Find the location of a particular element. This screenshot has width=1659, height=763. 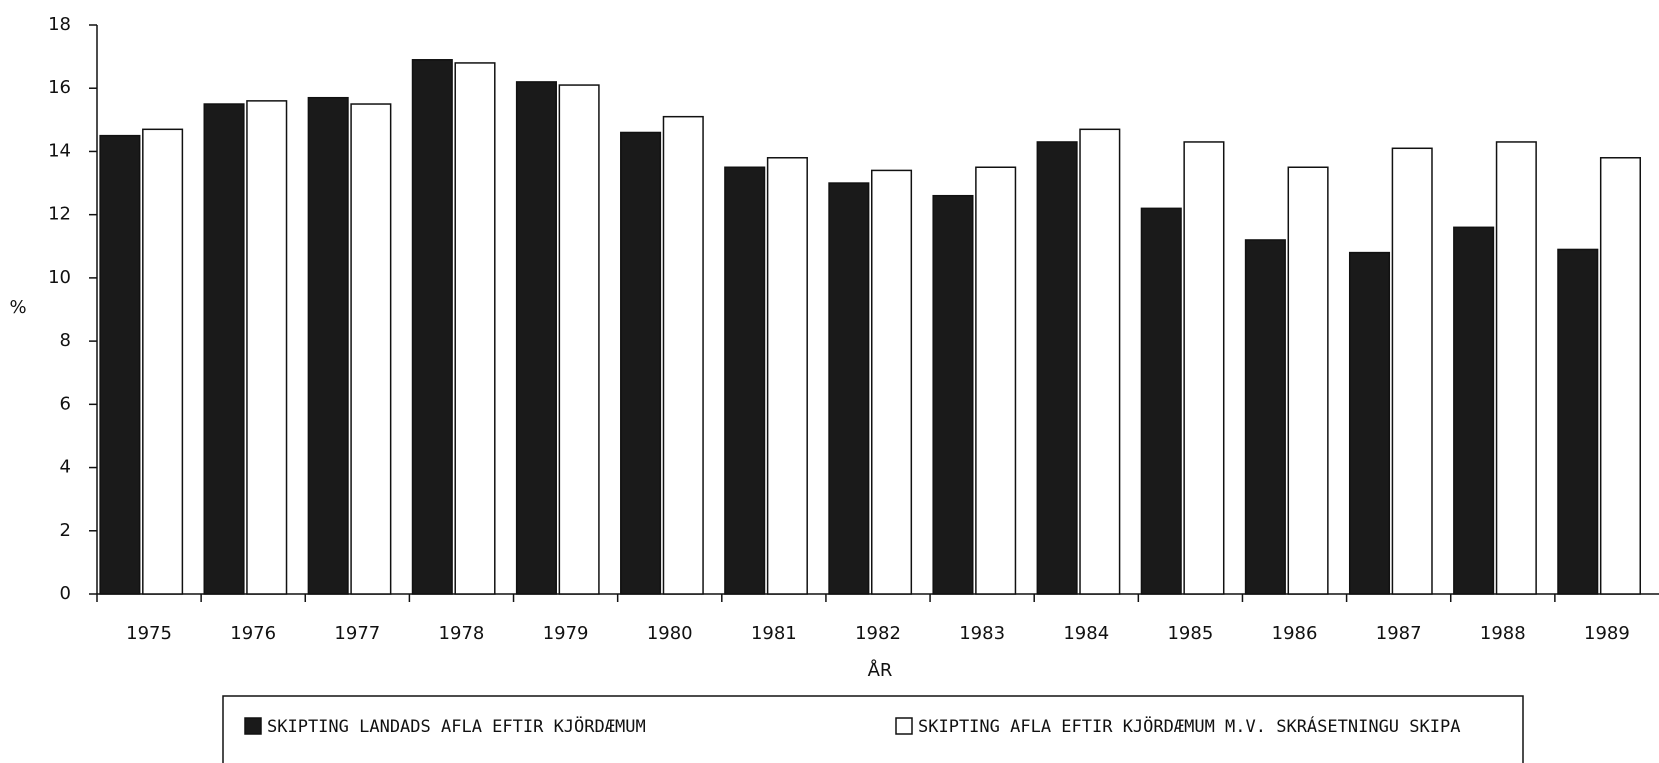

y-tick-label: 6 is located at coordinates (65, 403).